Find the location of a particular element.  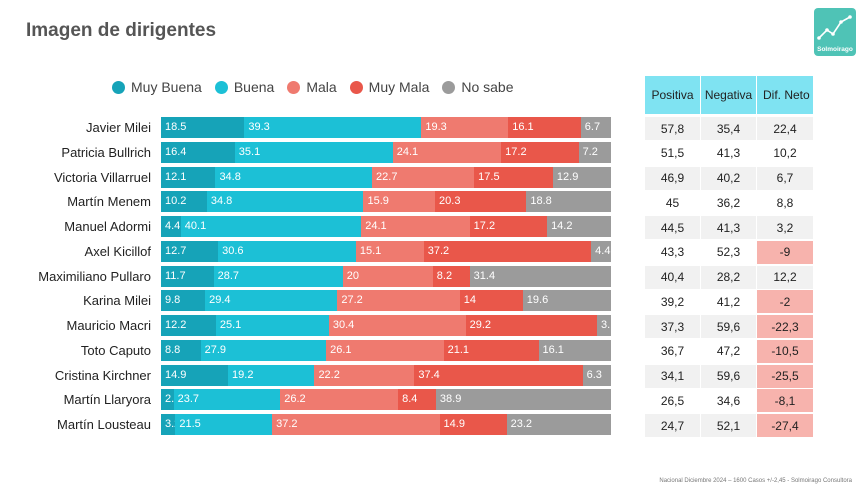

bar-segment: 21.5 is located at coordinates (224, 424).